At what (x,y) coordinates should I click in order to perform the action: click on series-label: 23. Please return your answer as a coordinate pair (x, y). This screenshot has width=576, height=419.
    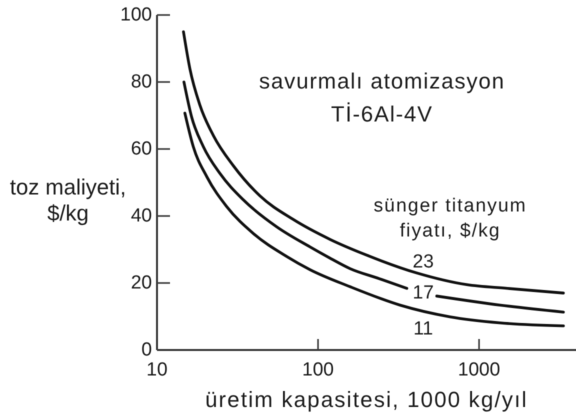
    Looking at the image, I should click on (423, 261).